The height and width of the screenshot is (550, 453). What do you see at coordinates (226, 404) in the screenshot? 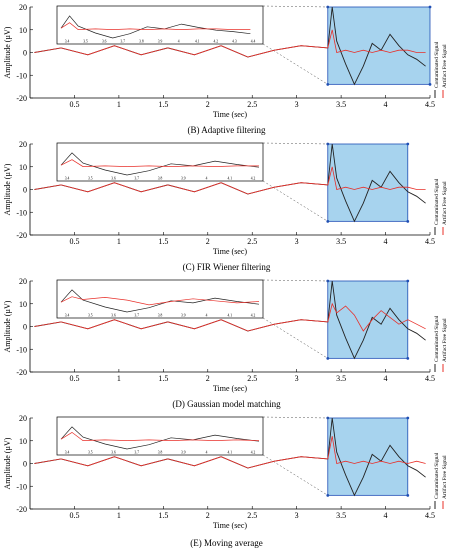
I see `caption-d: (D) Gaussian model matching` at bounding box center [226, 404].